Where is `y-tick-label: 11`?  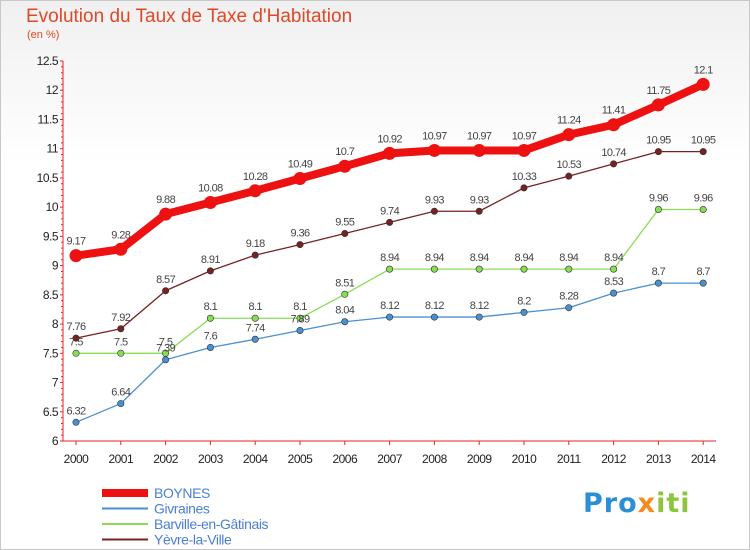 y-tick-label: 11 is located at coordinates (53, 149).